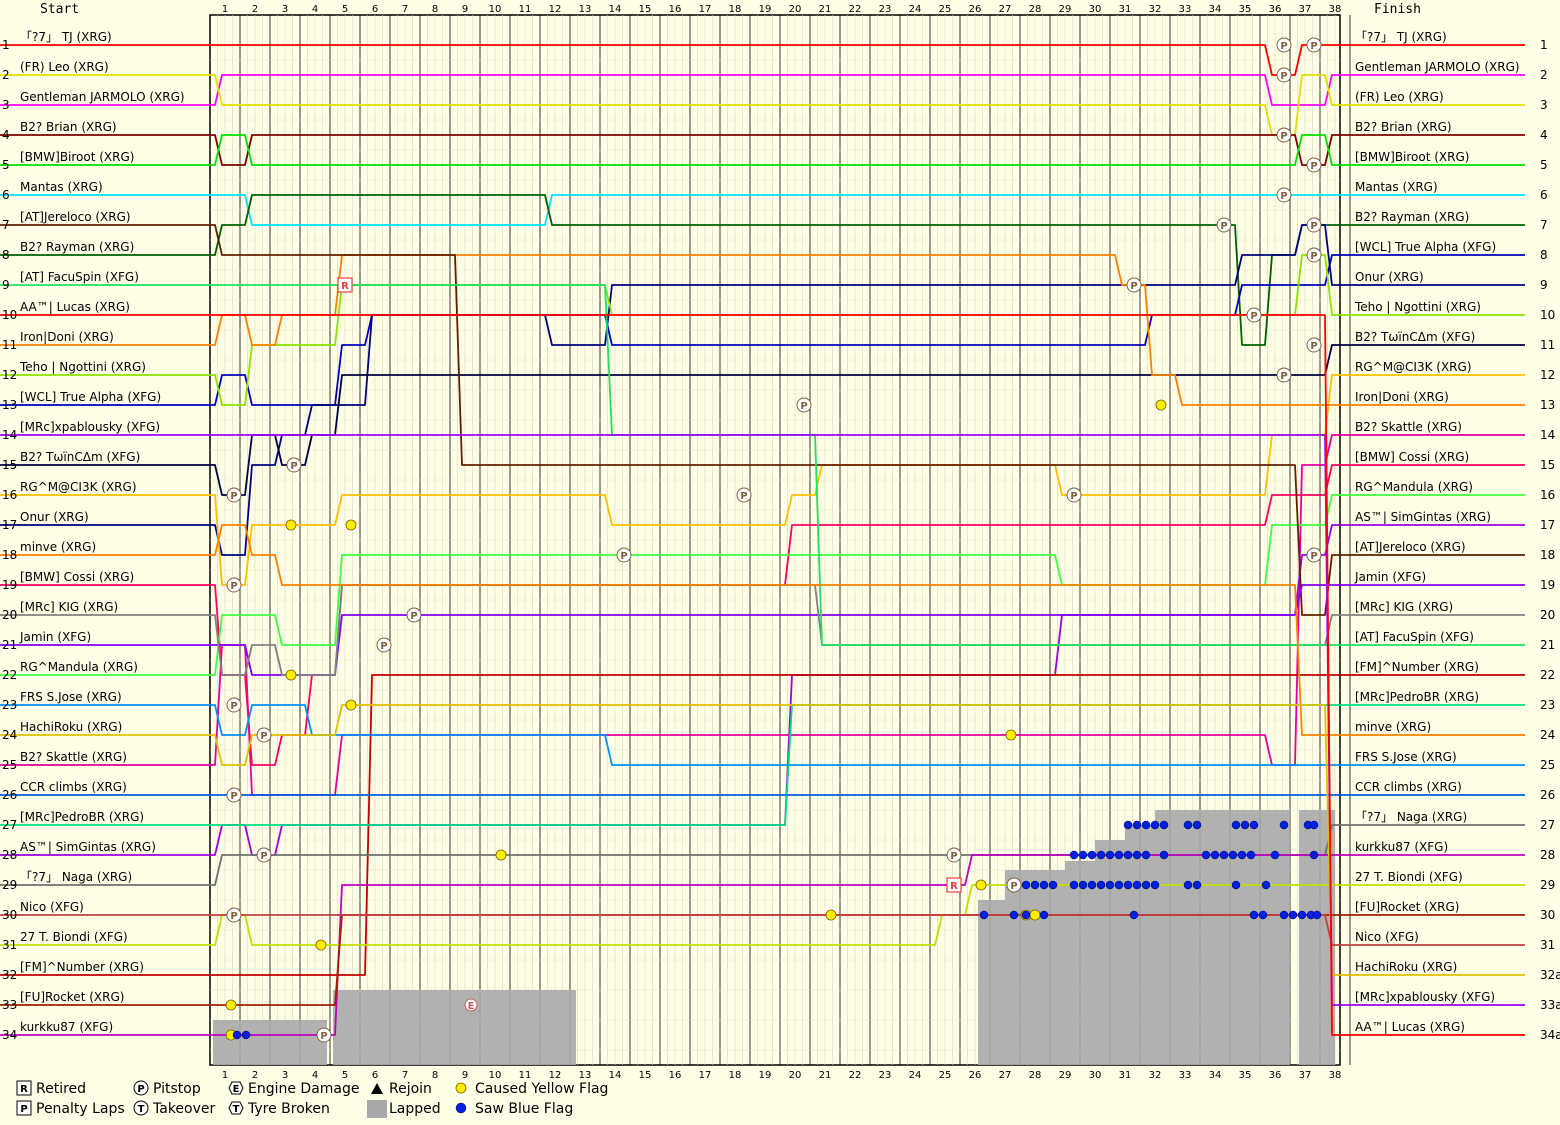 The width and height of the screenshot is (1560, 1125). Describe the element at coordinates (1413, 367) in the screenshot. I see `finish-driver-label: RG^M@CI3K (XRG)` at that location.